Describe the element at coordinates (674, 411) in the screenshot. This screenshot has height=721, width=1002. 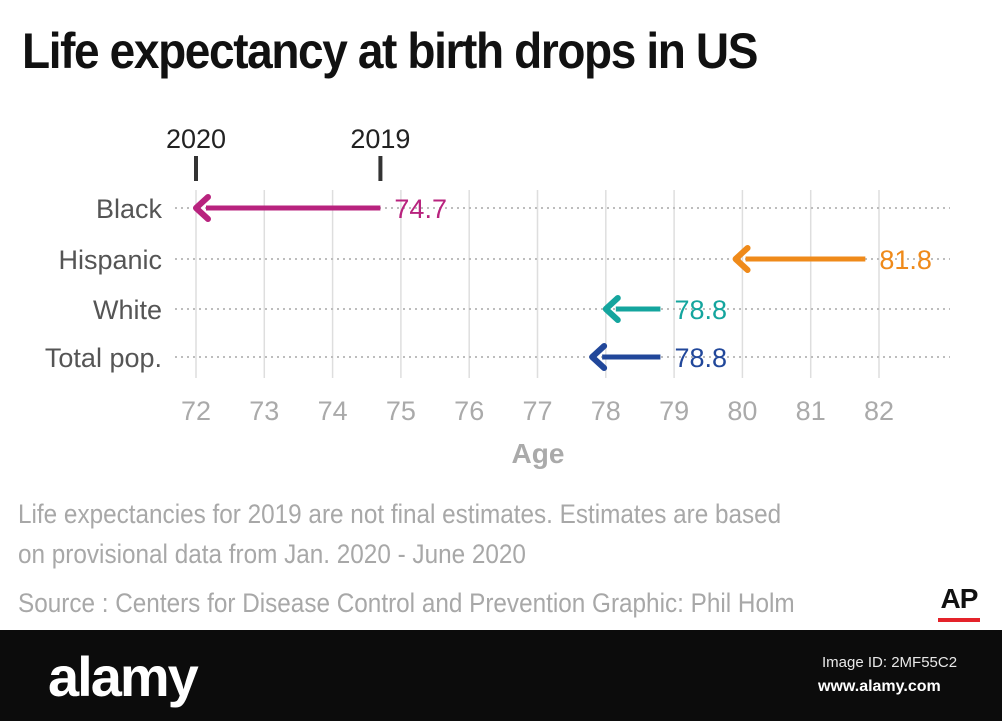
I see `x-tick-label: 79` at that location.